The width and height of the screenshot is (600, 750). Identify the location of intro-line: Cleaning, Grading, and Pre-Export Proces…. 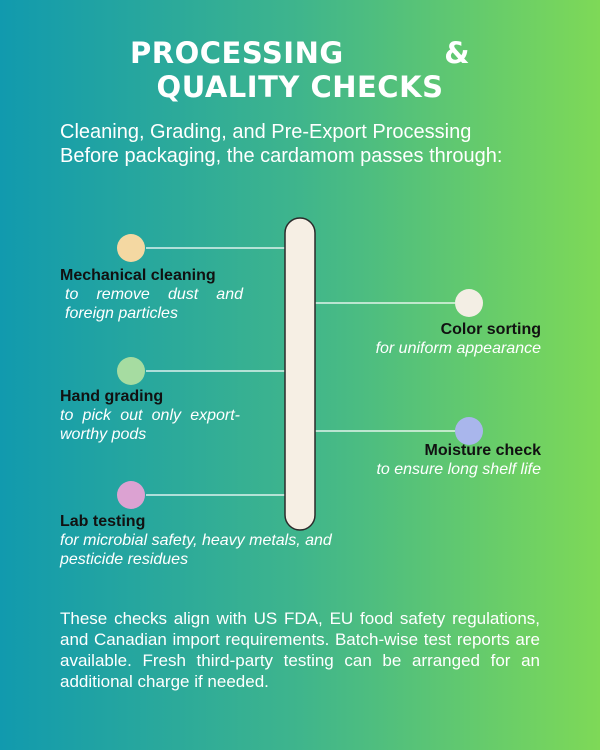
(266, 132).